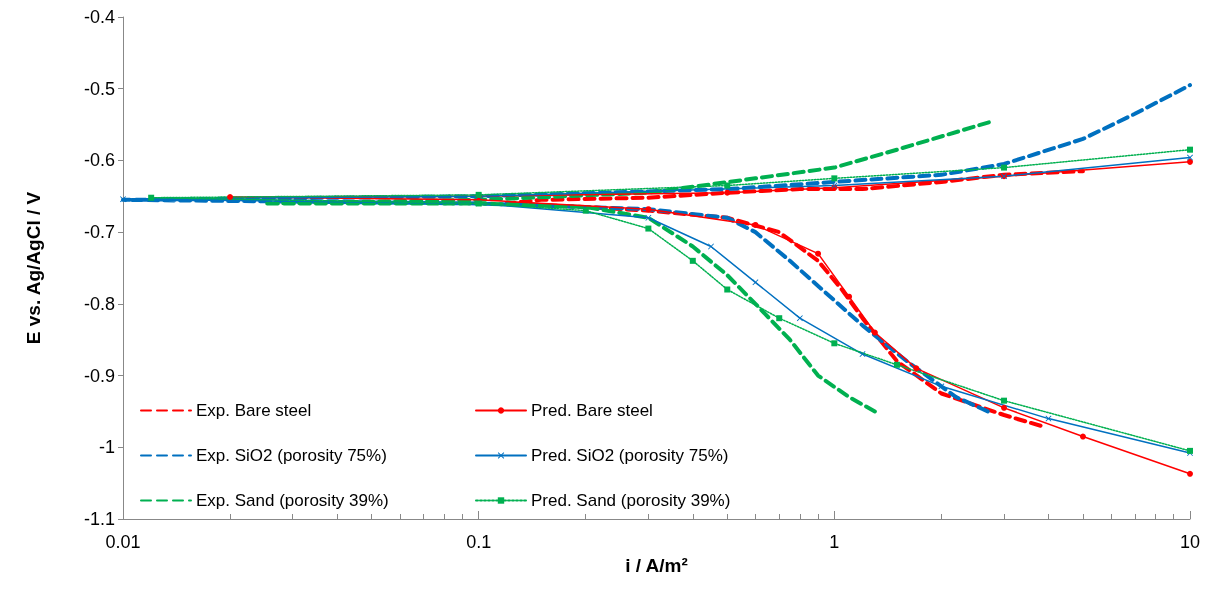  What do you see at coordinates (33, 268) in the screenshot?
I see `y-axis-title: E vs. Ag/AgCl / V` at bounding box center [33, 268].